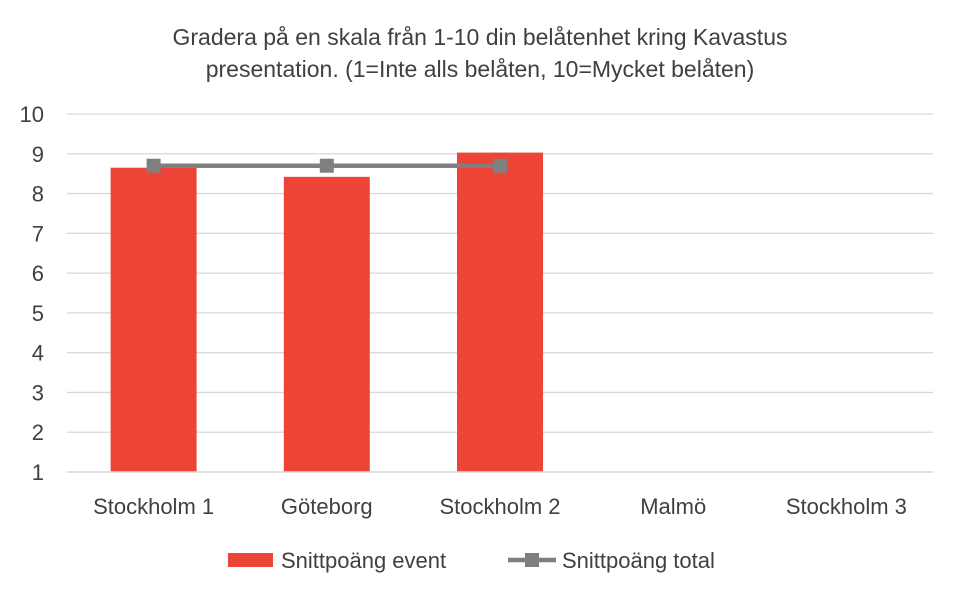 The image size is (960, 599). I want to click on legend-label: Snittpoäng event, so click(363, 560).